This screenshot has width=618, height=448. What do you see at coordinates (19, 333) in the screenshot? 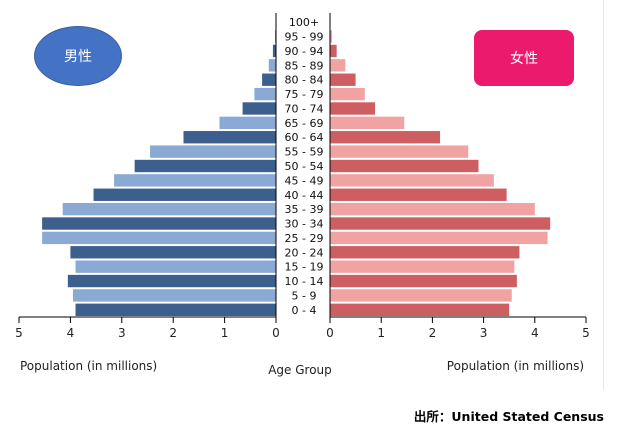
I see `left-tick-label: 5` at bounding box center [19, 333].